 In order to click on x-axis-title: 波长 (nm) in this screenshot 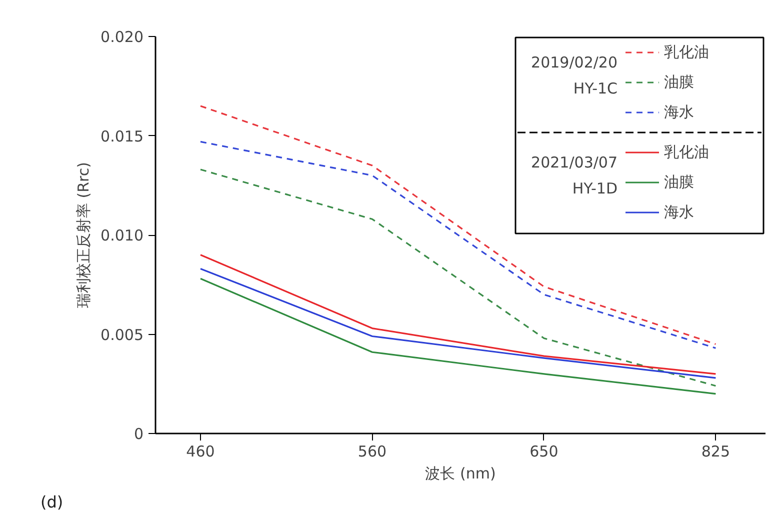, I will do `click(460, 473)`.